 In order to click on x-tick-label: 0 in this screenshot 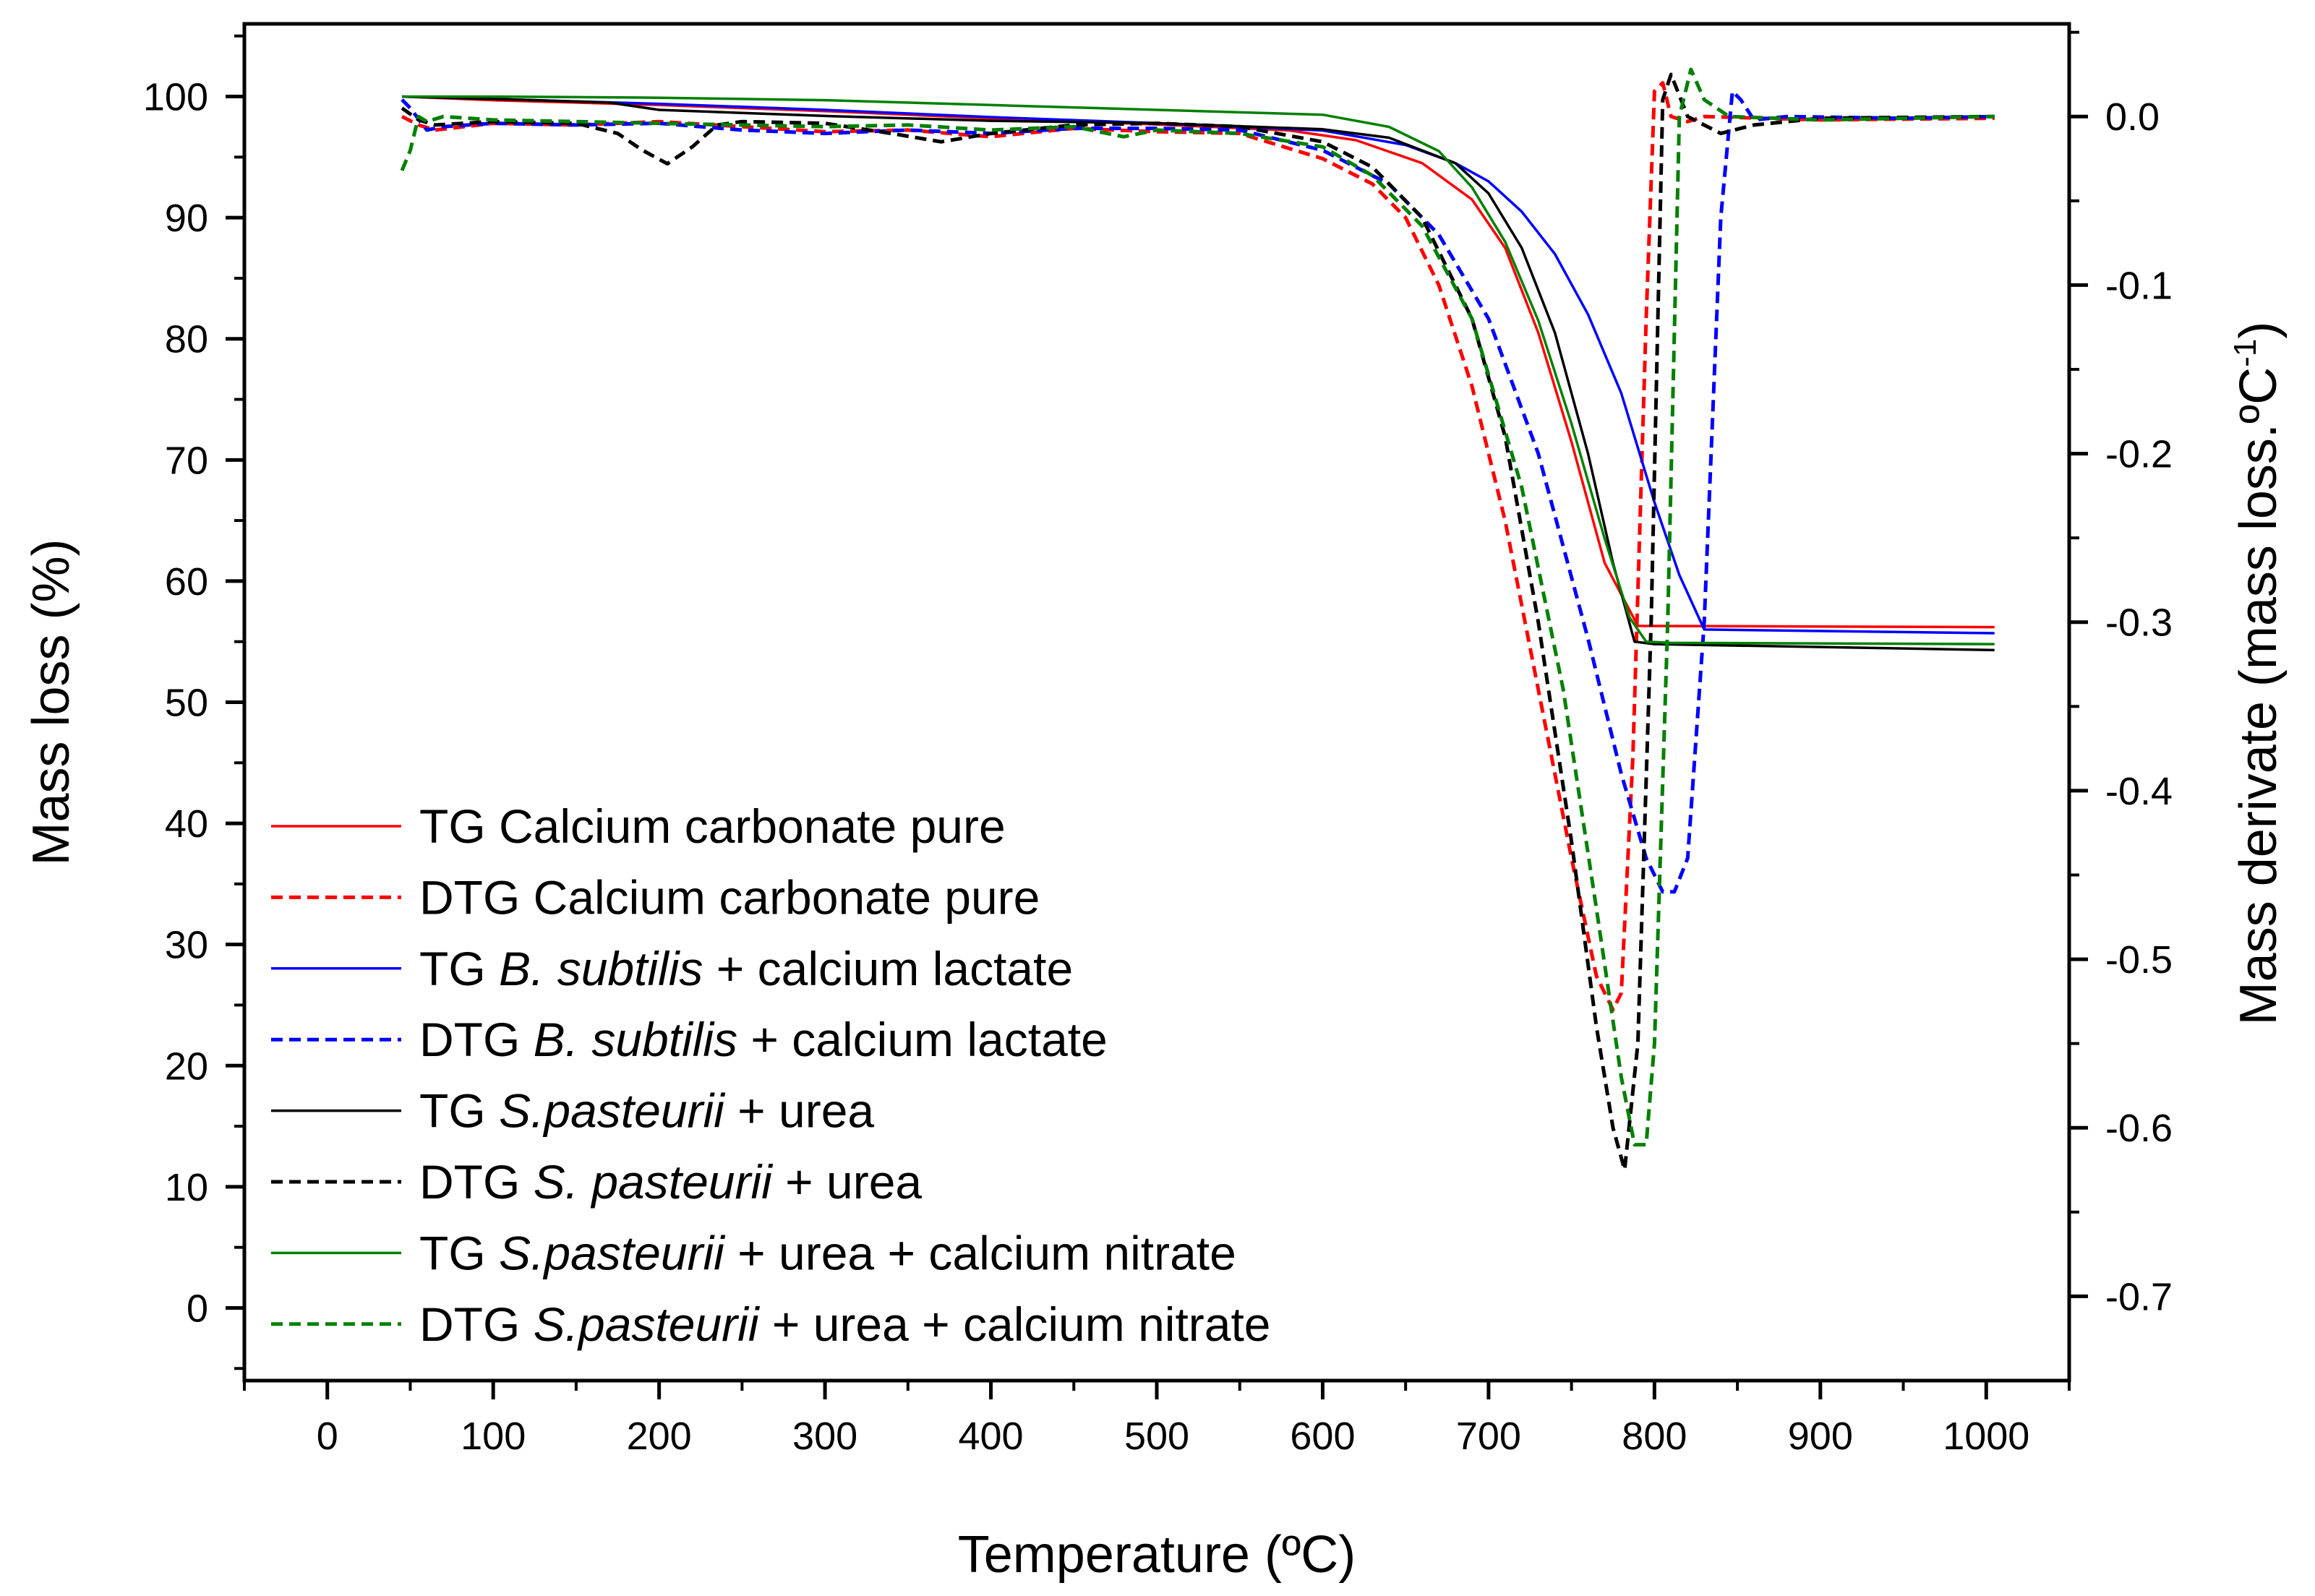, I will do `click(327, 1436)`.